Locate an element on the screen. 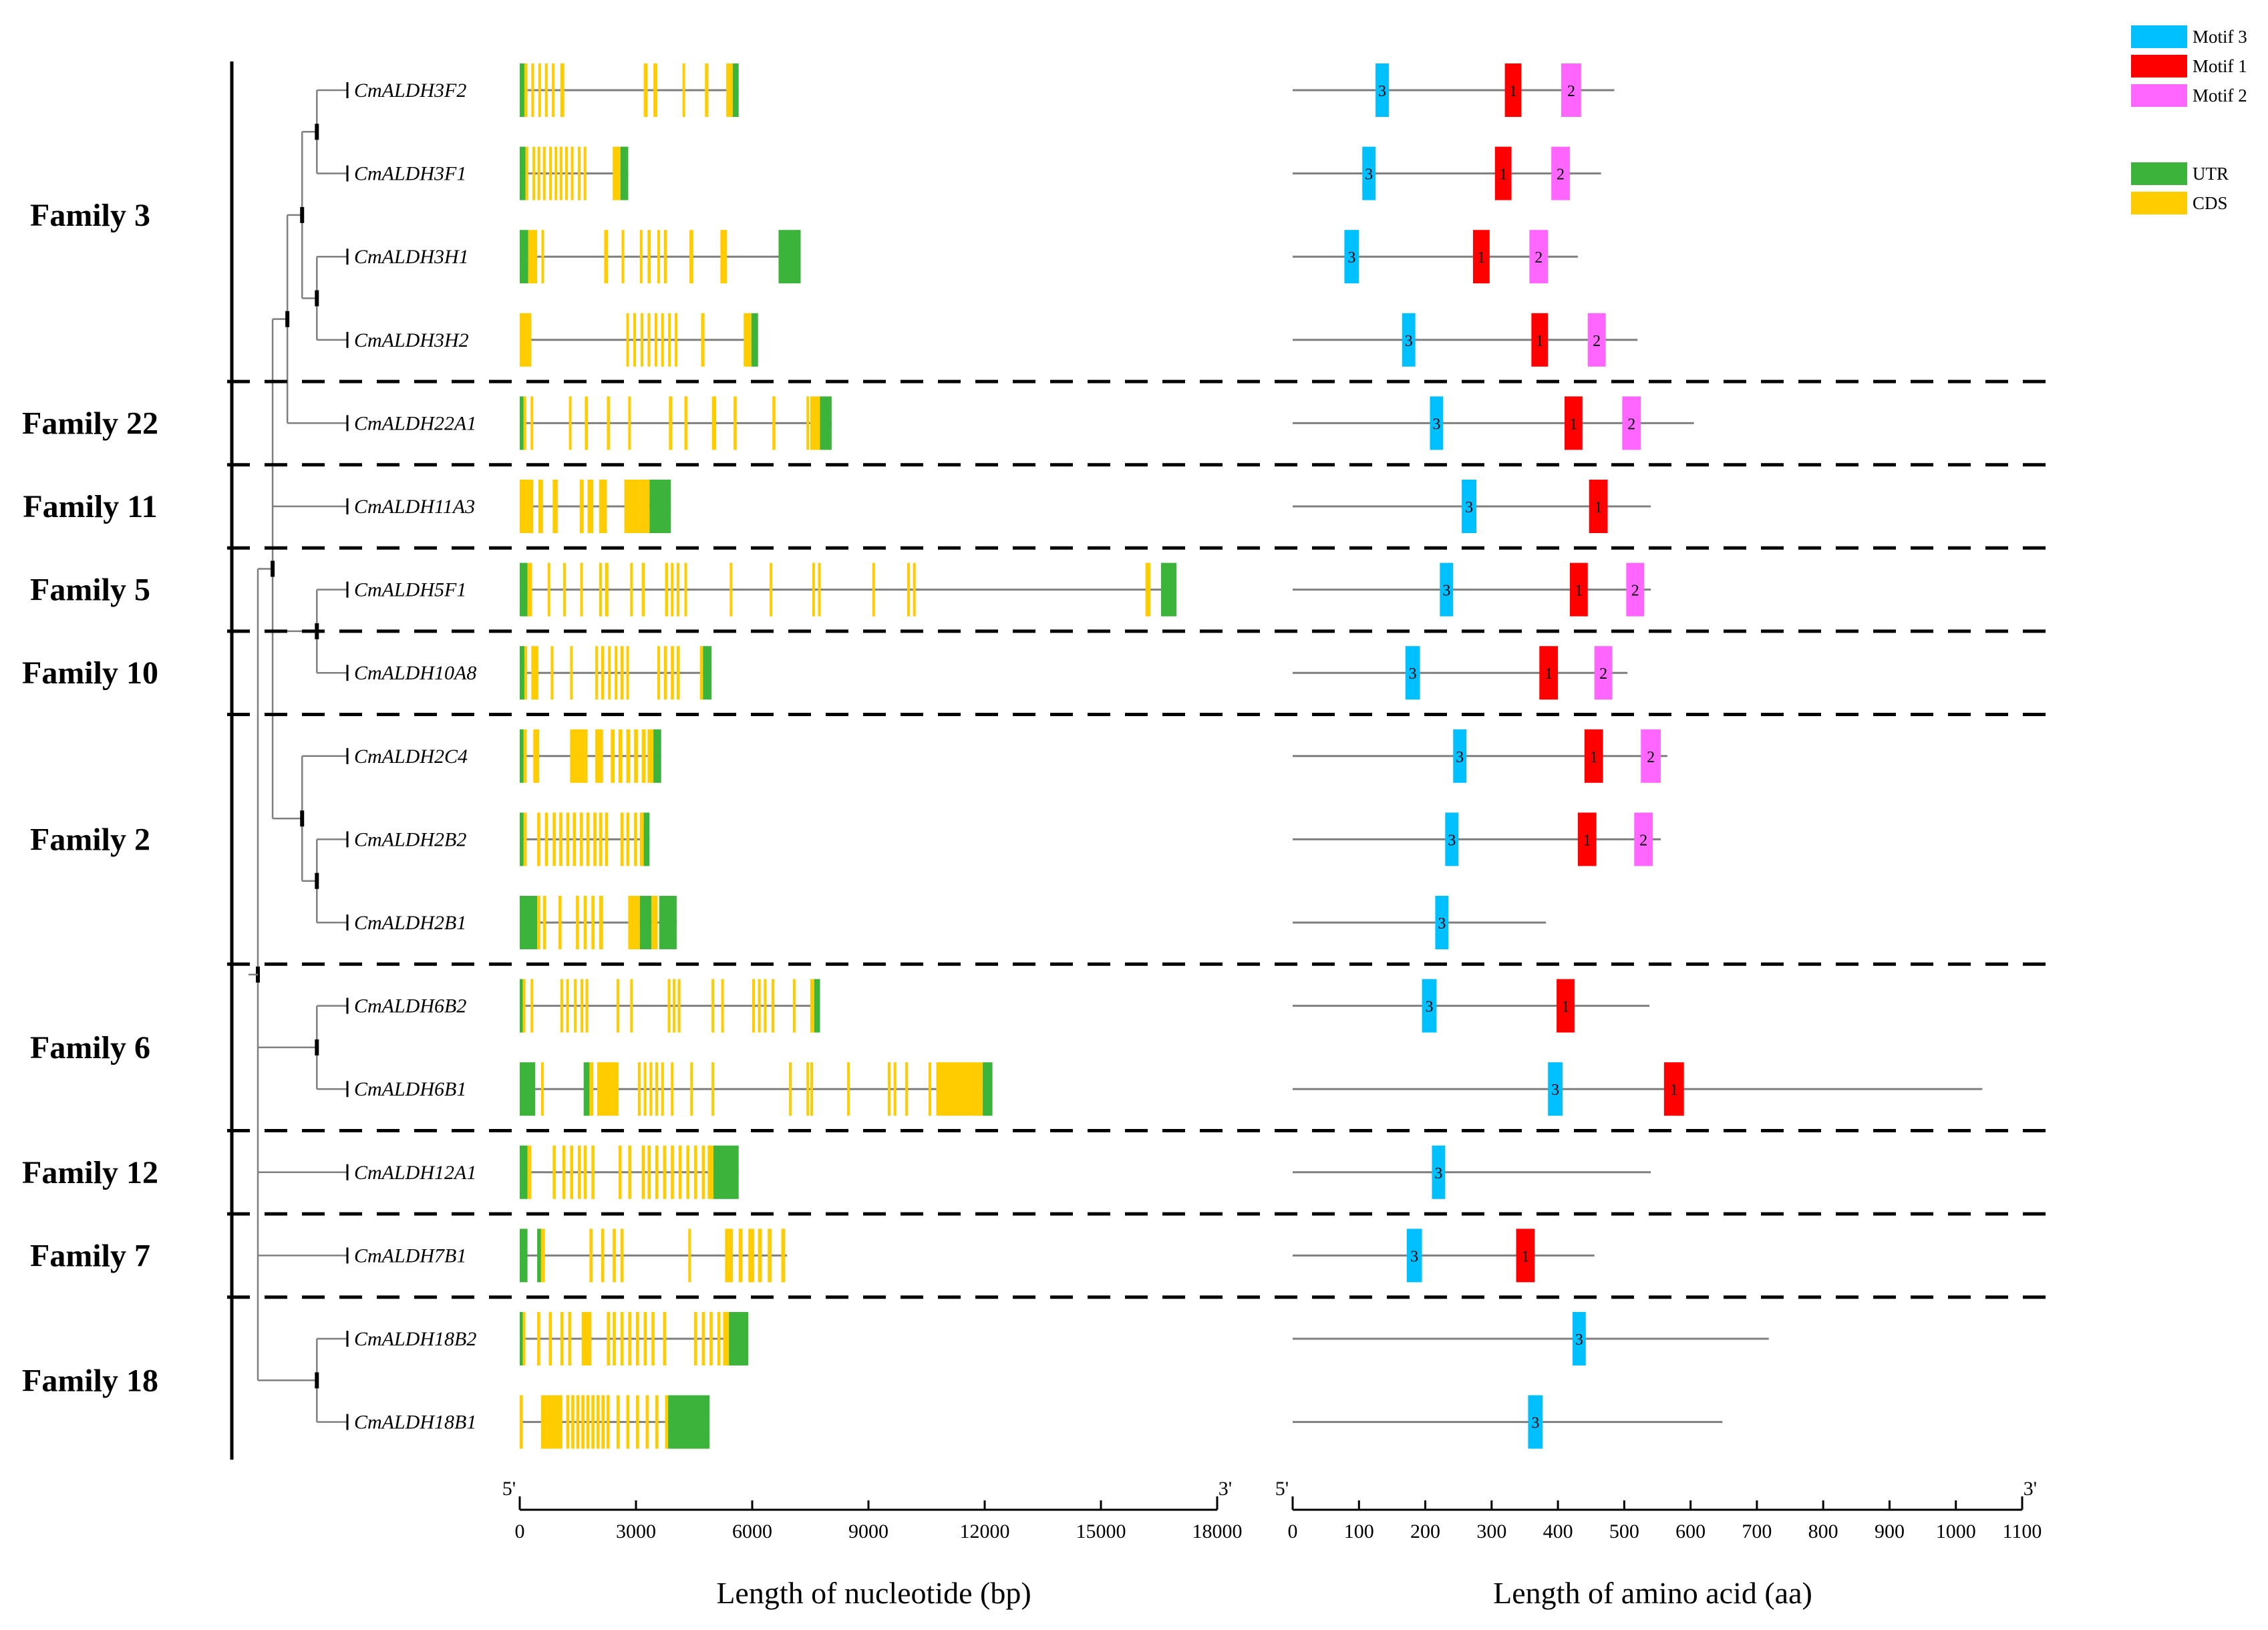 The width and height of the screenshot is (2268, 1630). family-label: Family 3 is located at coordinates (90, 215).